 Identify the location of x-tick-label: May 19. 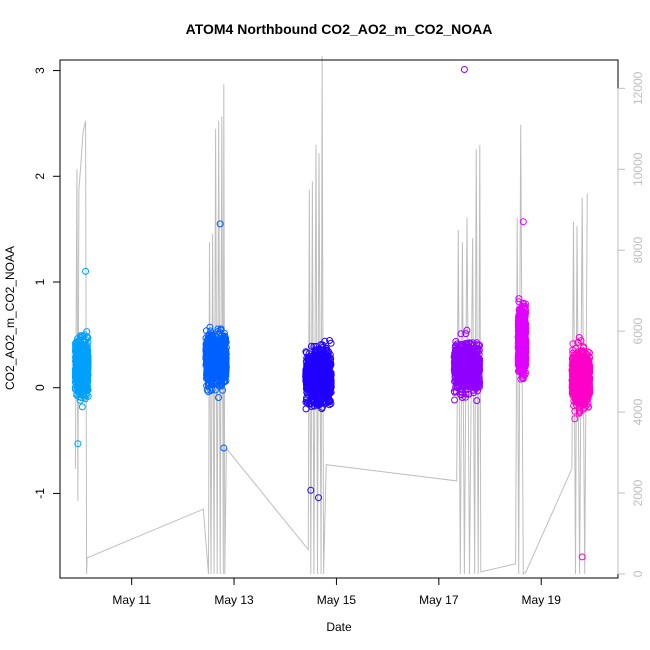
(542, 600).